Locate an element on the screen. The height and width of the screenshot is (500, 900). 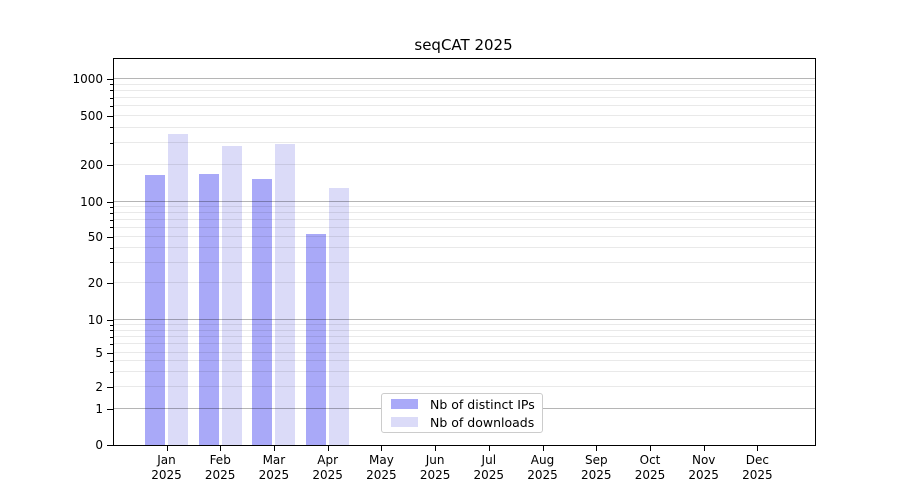
legend-label-distinct-ips: Nb of distinct IPs is located at coordinates (482, 404).